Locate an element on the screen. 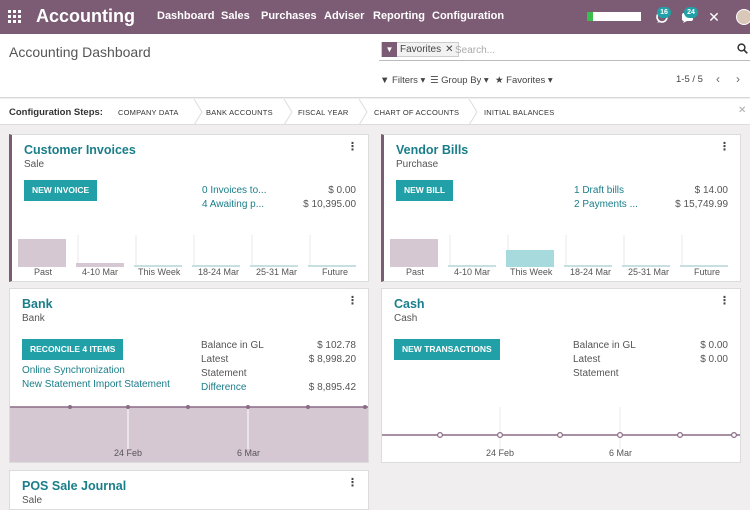  groupby-dropdown: ☰ Group By ▾ is located at coordinates (459, 80).